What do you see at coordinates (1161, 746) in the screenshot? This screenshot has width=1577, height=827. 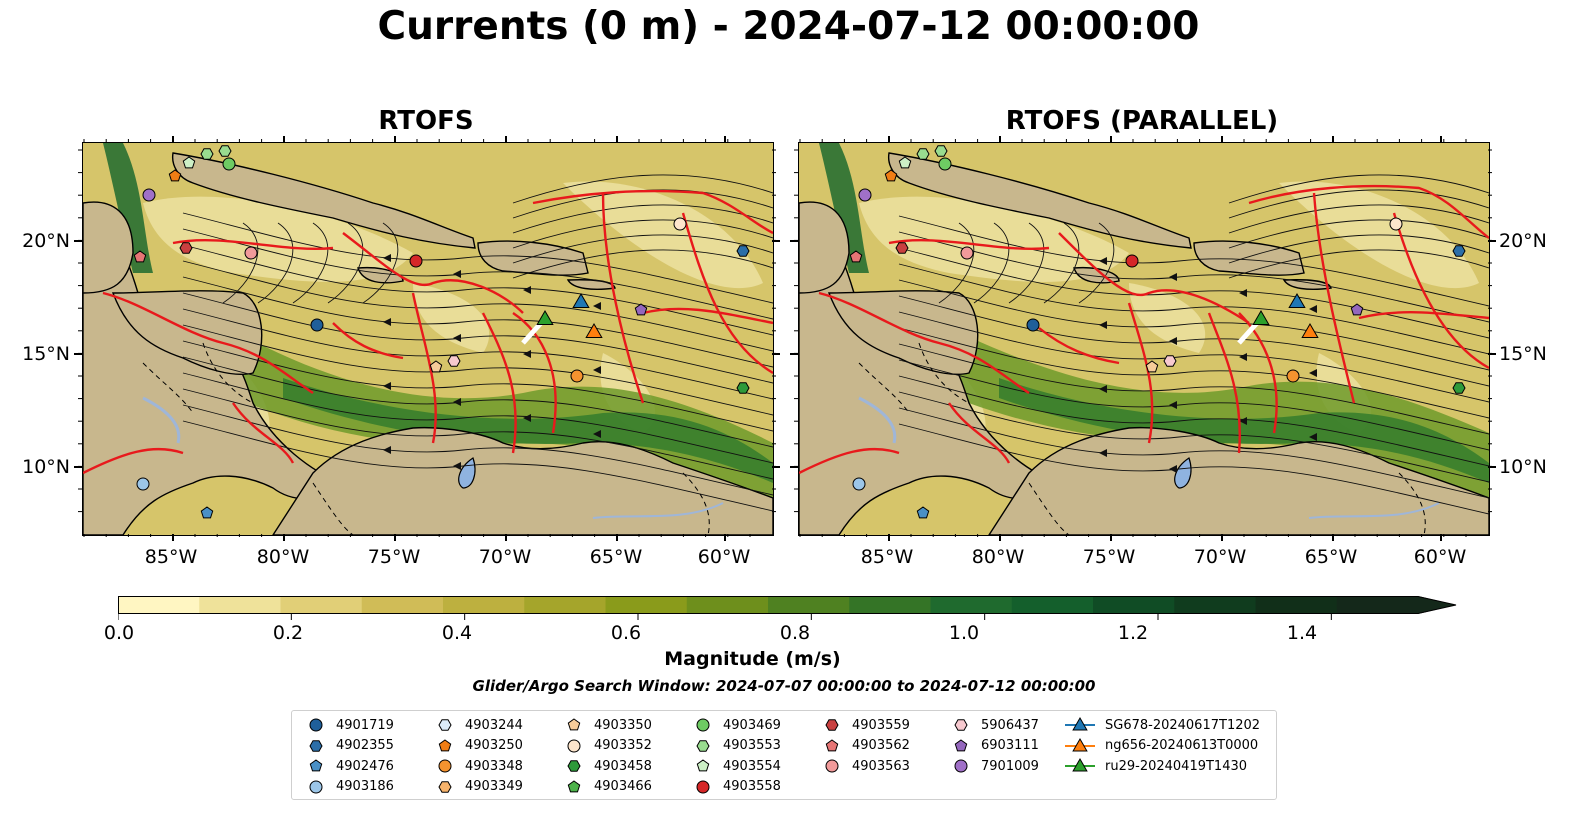 I see `legend-item: ng656-20240613T0000` at bounding box center [1161, 746].